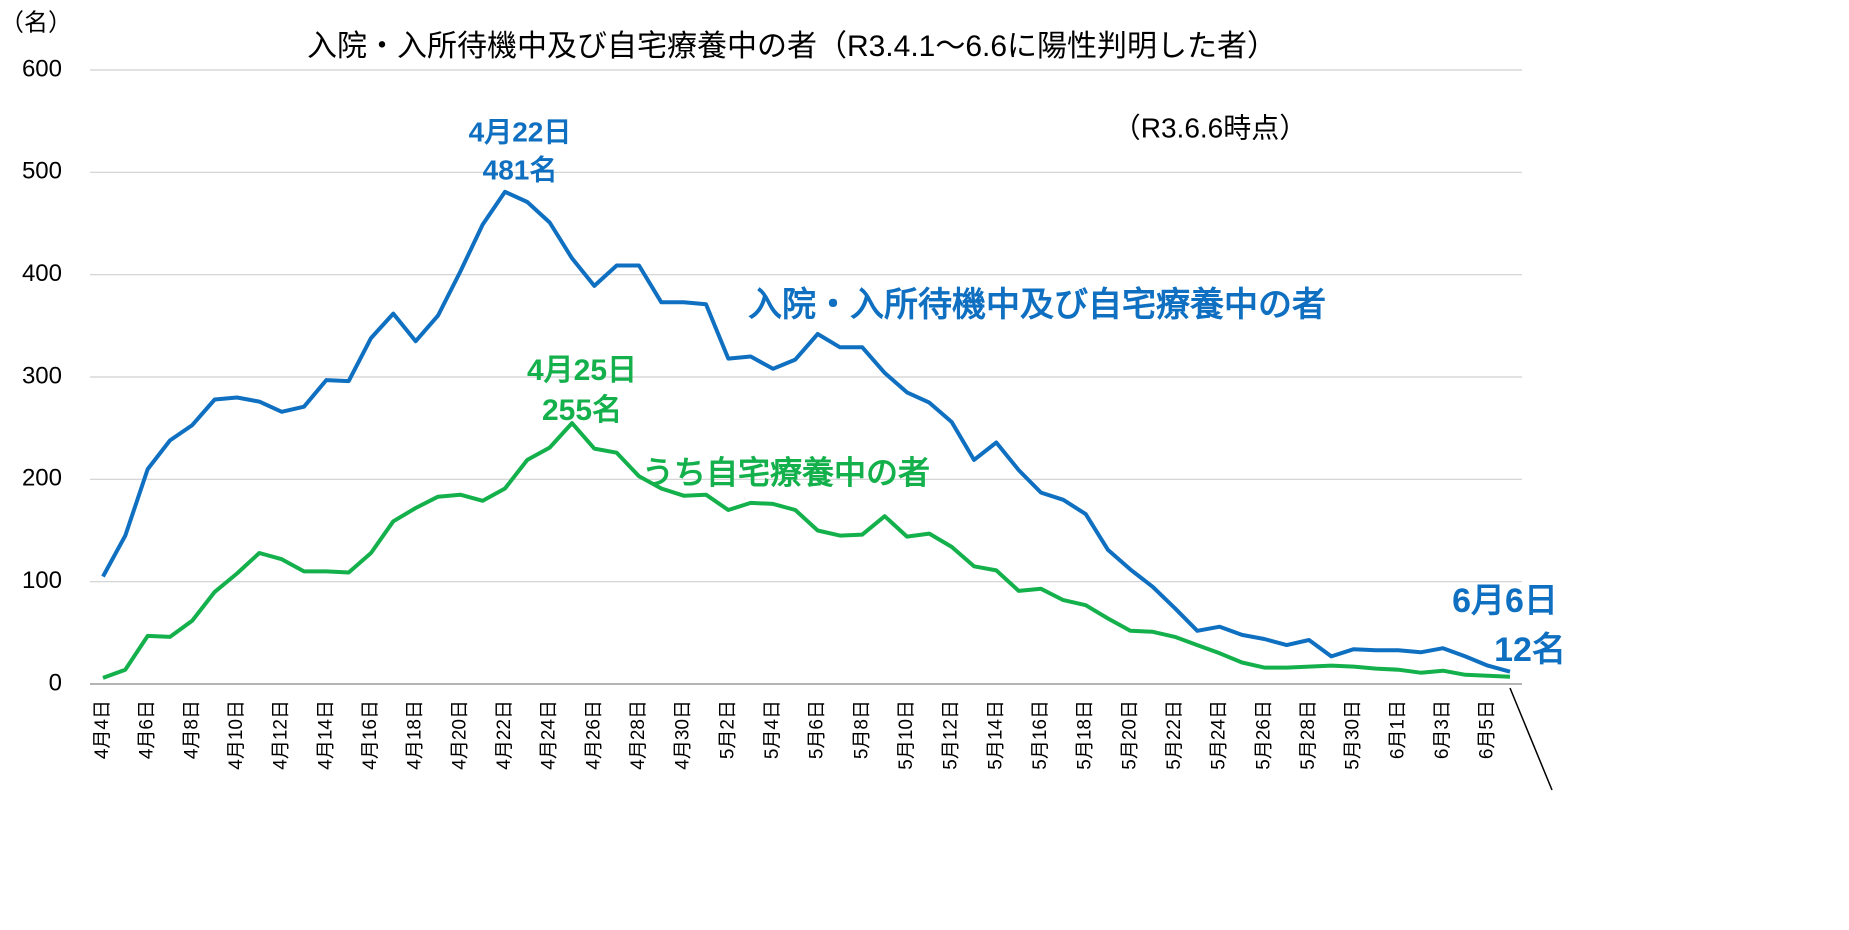  Describe the element at coordinates (1129, 735) in the screenshot. I see `x-tick-label: 5月20日` at that location.